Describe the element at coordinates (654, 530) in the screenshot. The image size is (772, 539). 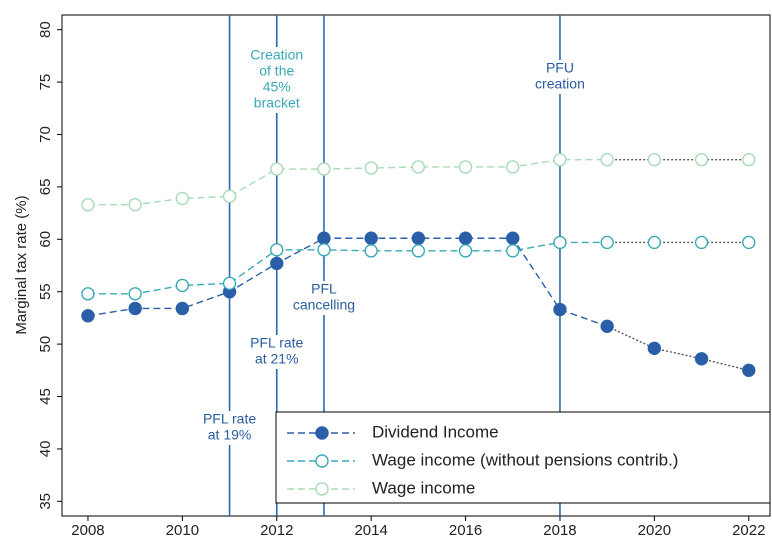
I see `x-tick-label: 2020` at that location.